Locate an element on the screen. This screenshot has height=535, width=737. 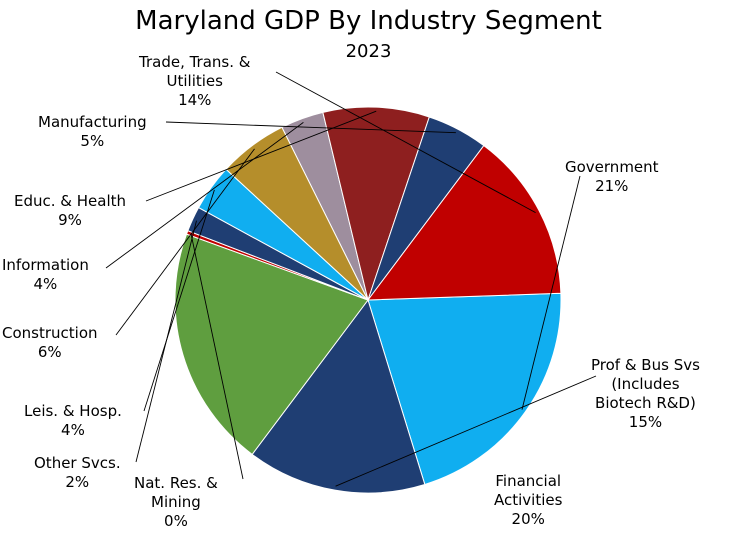
slice-percent: 6% is located at coordinates (49, 352).